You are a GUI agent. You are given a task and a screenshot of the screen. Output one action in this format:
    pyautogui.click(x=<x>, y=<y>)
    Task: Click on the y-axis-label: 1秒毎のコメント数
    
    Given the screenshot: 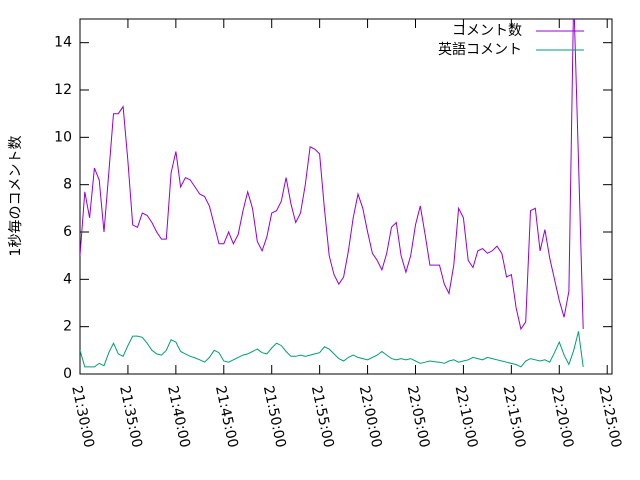 What is the action you would take?
    pyautogui.click(x=16, y=196)
    